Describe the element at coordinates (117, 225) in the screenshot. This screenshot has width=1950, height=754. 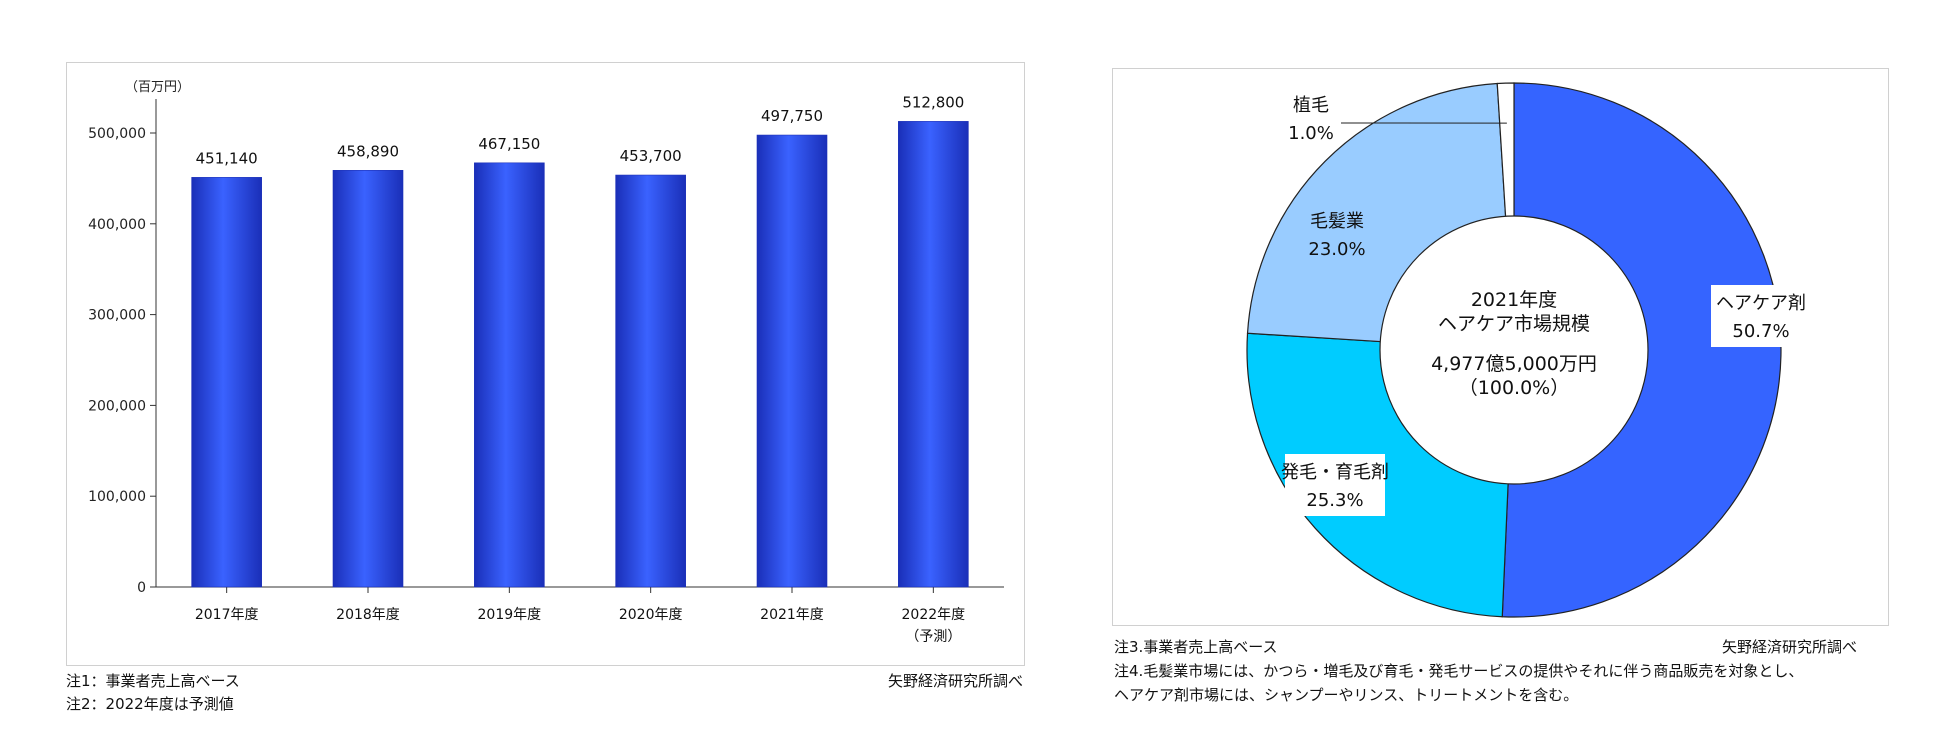
I see `y-tick-label: 400,000` at that location.